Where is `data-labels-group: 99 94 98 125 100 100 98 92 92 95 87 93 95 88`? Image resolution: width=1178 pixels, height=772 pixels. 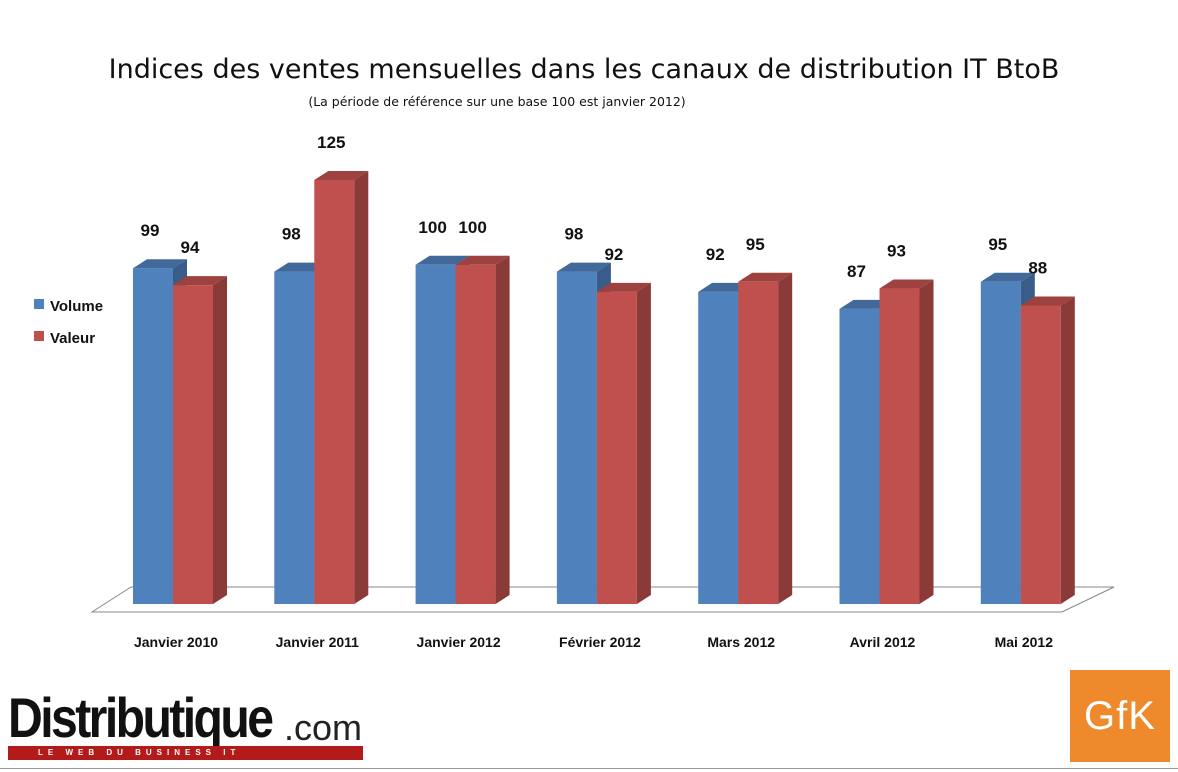 data-labels-group: 99 94 98 125 100 100 98 92 92 95 87 93 95 88 is located at coordinates (594, 207).